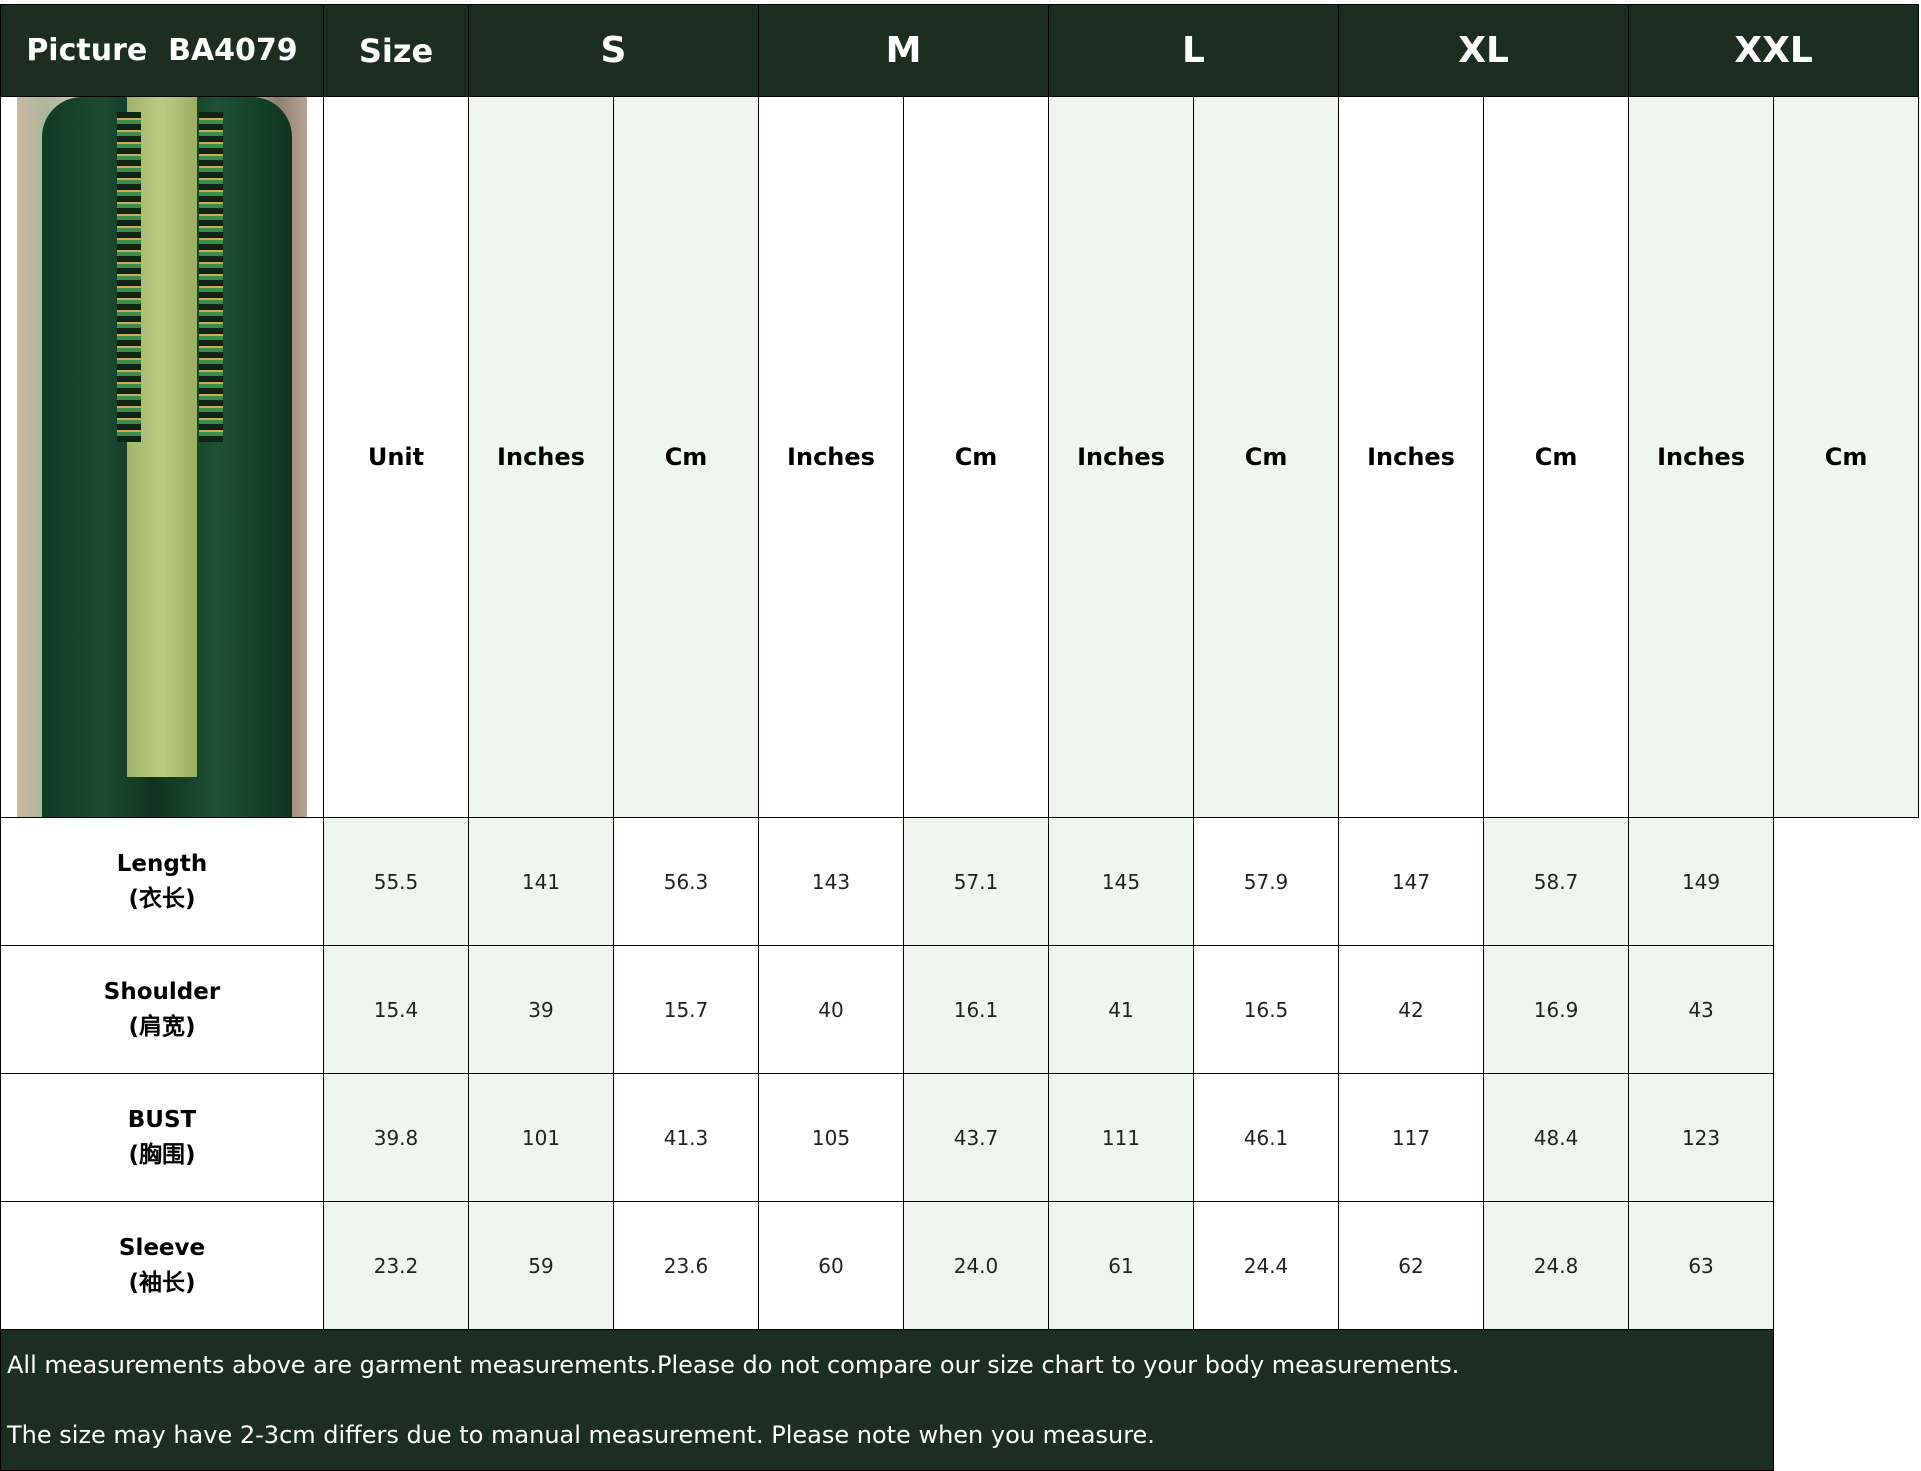 The image size is (1921, 1471). Describe the element at coordinates (686, 1009) in the screenshot. I see `value-cell: 15.7` at that location.